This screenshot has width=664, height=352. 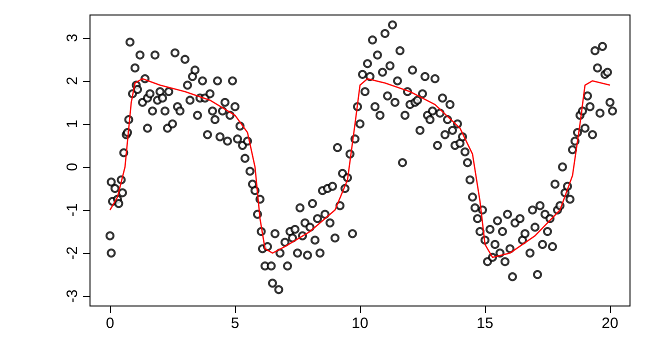 I want to click on x-tick-label: 15, so click(x=485, y=323).